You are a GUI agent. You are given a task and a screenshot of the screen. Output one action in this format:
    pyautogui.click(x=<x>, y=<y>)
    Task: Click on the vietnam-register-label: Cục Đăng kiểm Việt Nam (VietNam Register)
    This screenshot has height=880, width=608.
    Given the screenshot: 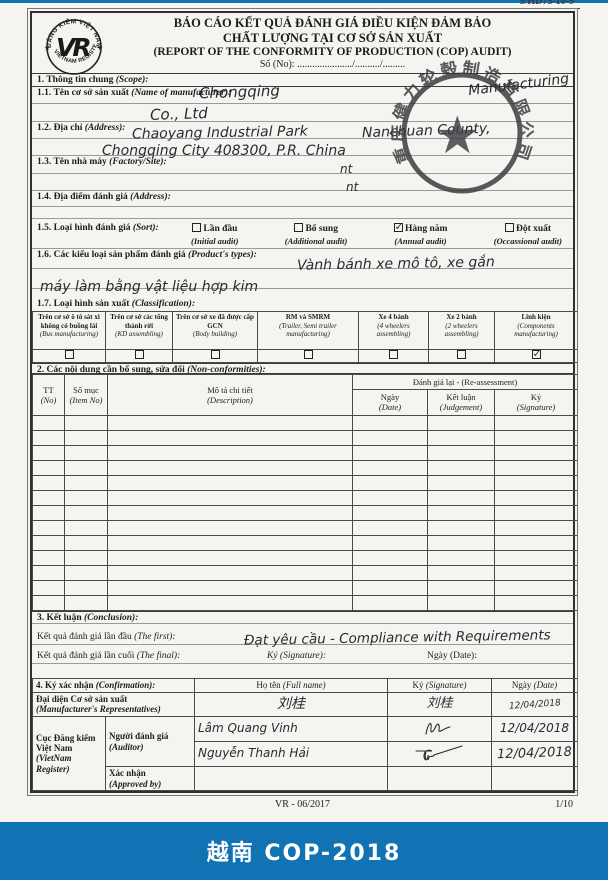 What is the action you would take?
    pyautogui.click(x=69, y=753)
    